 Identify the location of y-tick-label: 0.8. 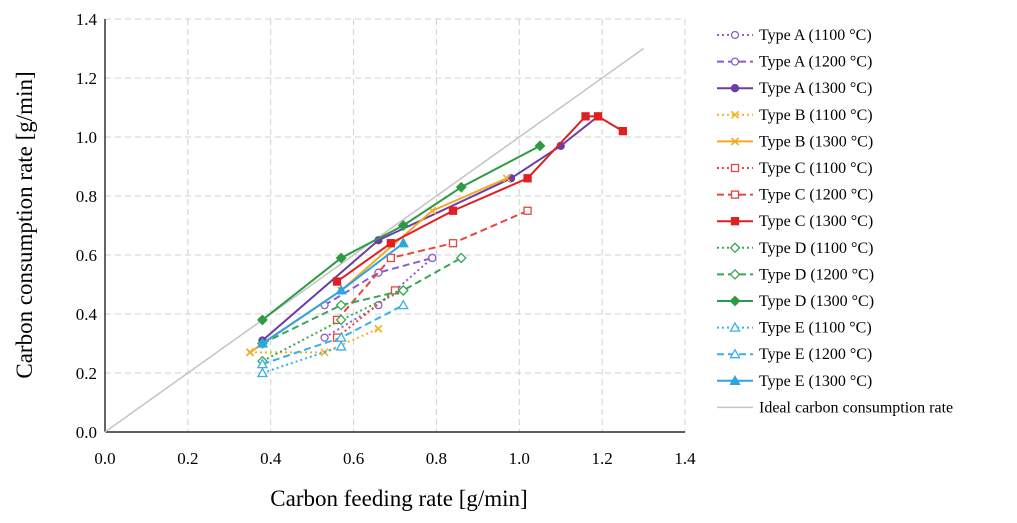
(86, 196).